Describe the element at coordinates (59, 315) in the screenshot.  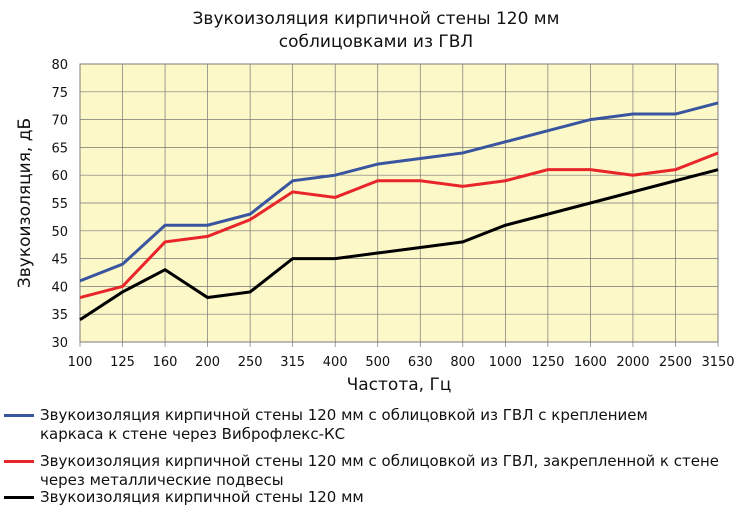
I see `y-tick-label: 35` at that location.